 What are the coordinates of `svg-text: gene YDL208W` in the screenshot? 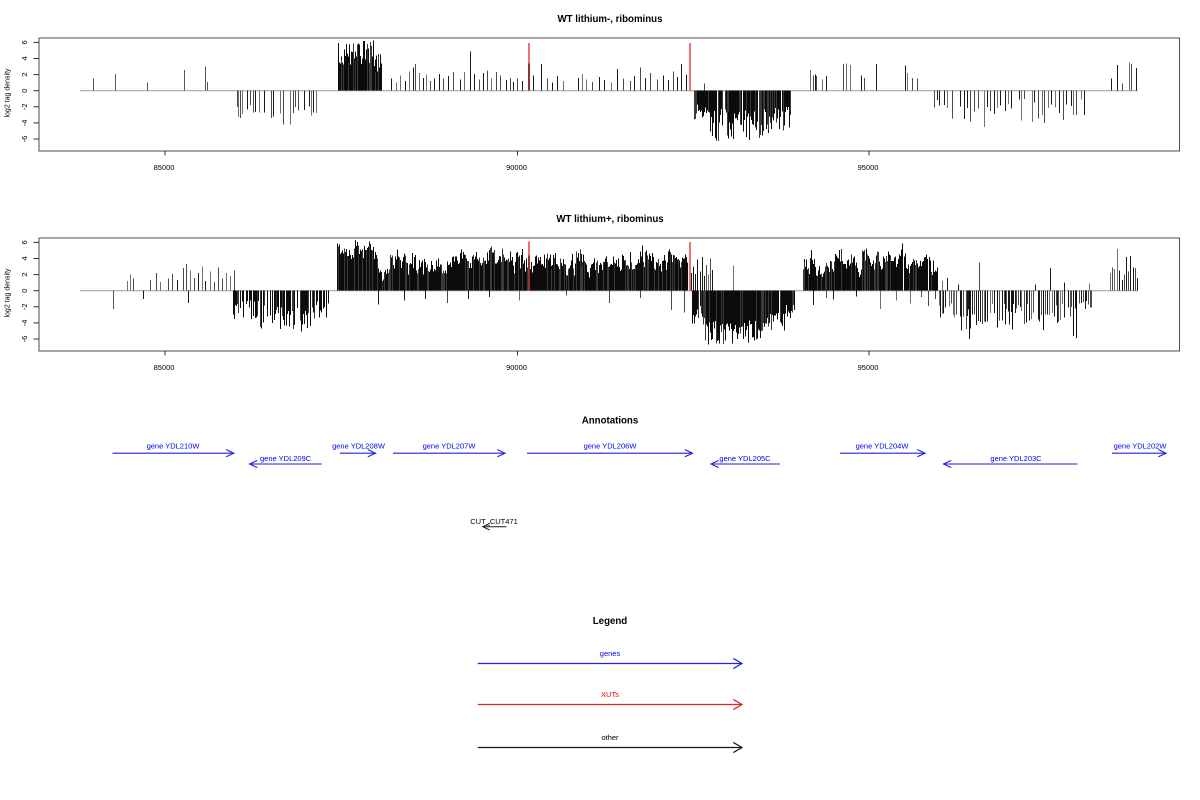 It's located at (359, 446).